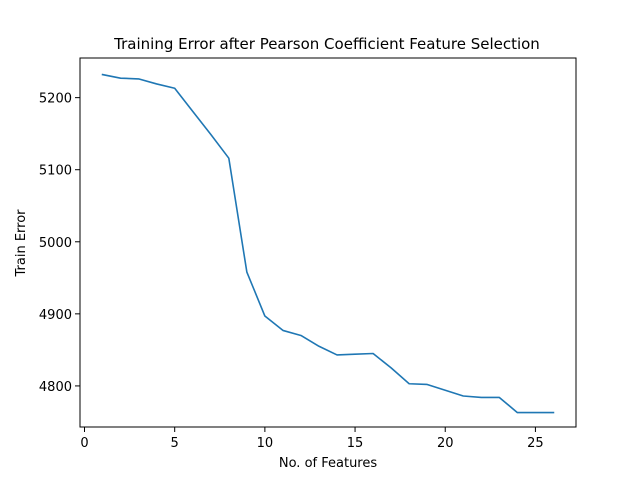 Image resolution: width=640 pixels, height=480 pixels. Describe the element at coordinates (445, 443) in the screenshot. I see `x-tick-label: 20` at that location.